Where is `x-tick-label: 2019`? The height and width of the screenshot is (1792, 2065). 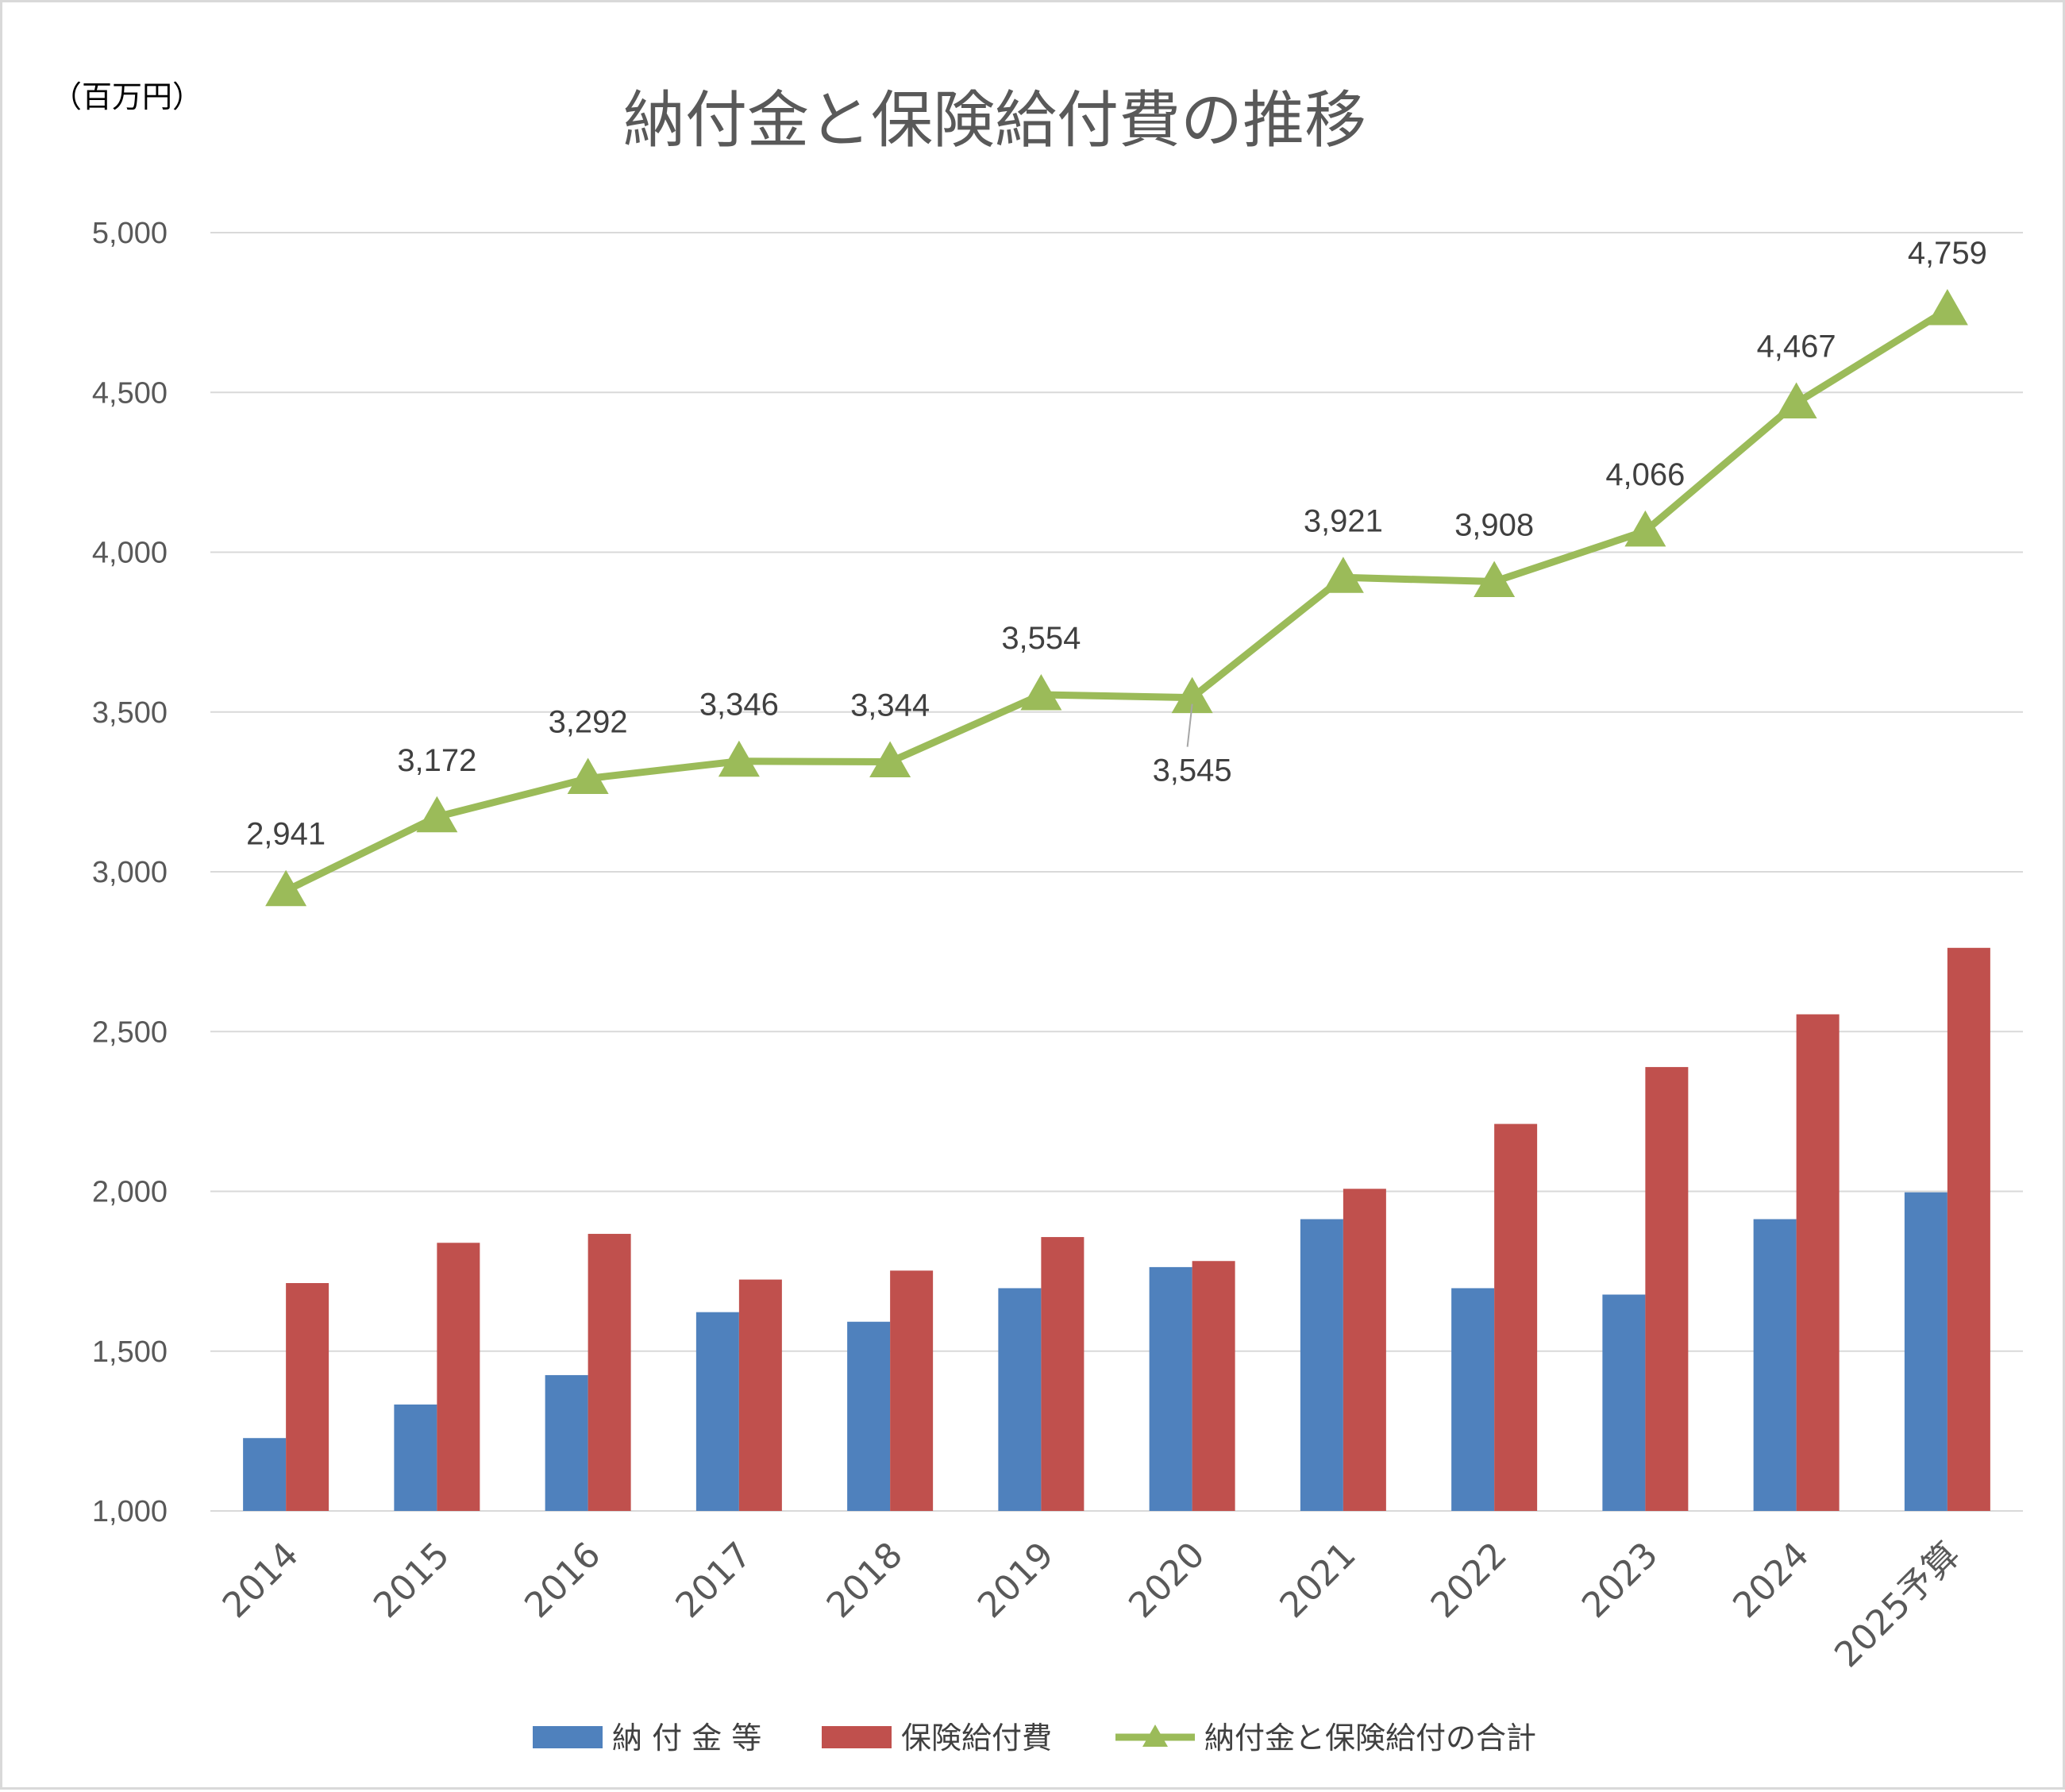 x-tick-label: 2019 is located at coordinates (1015, 1580).